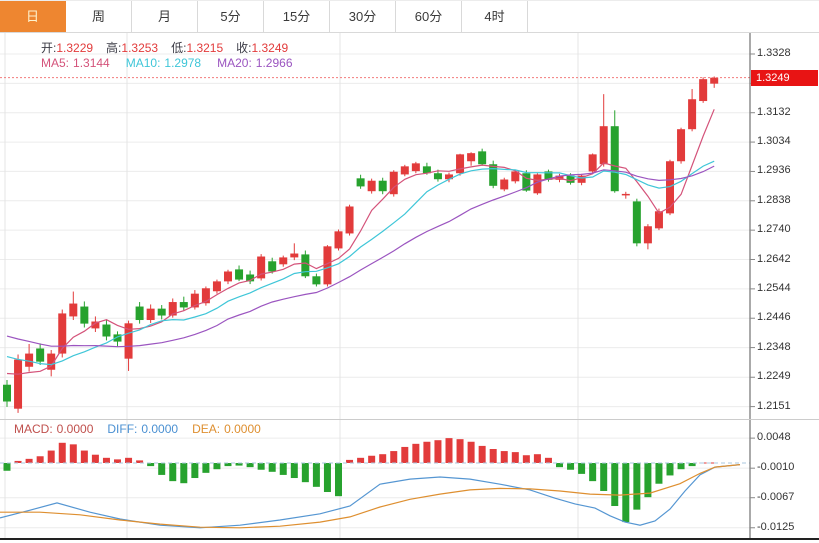  What do you see at coordinates (776, 467) in the screenshot?
I see `macd-tick-label: -0.0010` at bounding box center [776, 467].